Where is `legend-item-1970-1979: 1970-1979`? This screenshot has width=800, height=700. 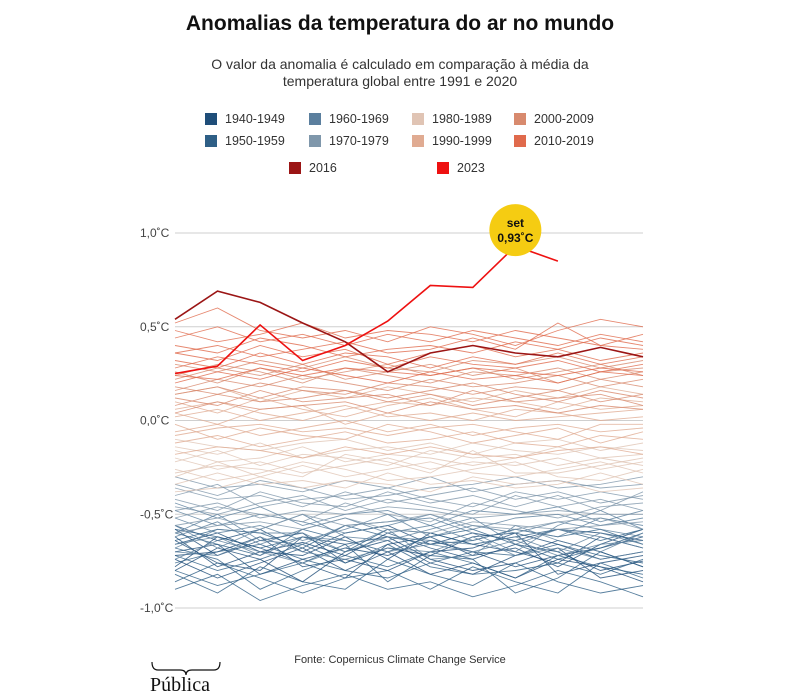
legend-item-1970-1979: 1970-1979 is located at coordinates (349, 141).